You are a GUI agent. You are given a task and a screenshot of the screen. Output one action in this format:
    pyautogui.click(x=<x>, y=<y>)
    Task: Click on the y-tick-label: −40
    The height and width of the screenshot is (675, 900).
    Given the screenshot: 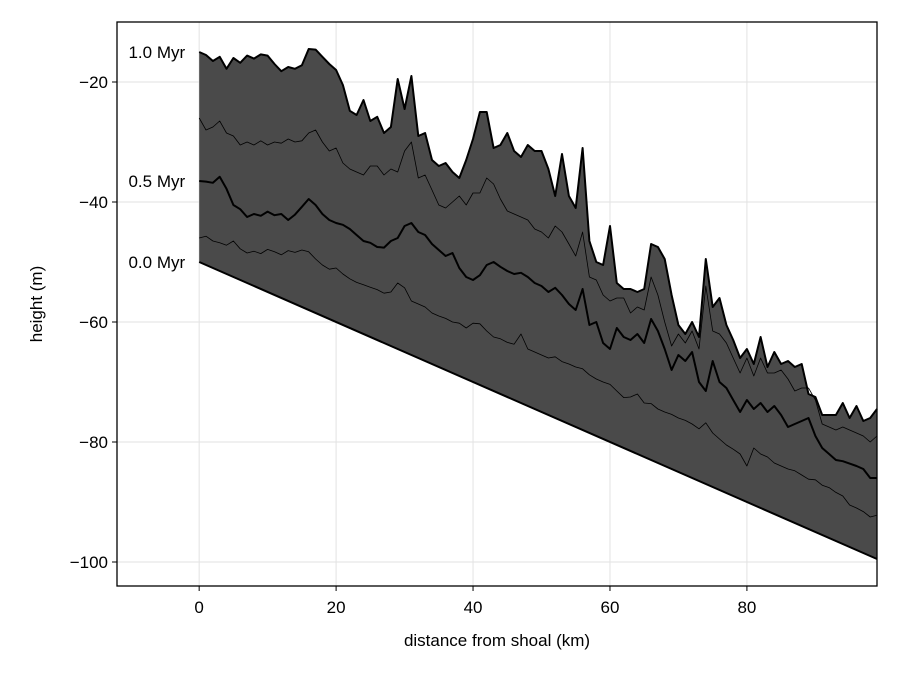 What is the action you would take?
    pyautogui.click(x=93, y=202)
    